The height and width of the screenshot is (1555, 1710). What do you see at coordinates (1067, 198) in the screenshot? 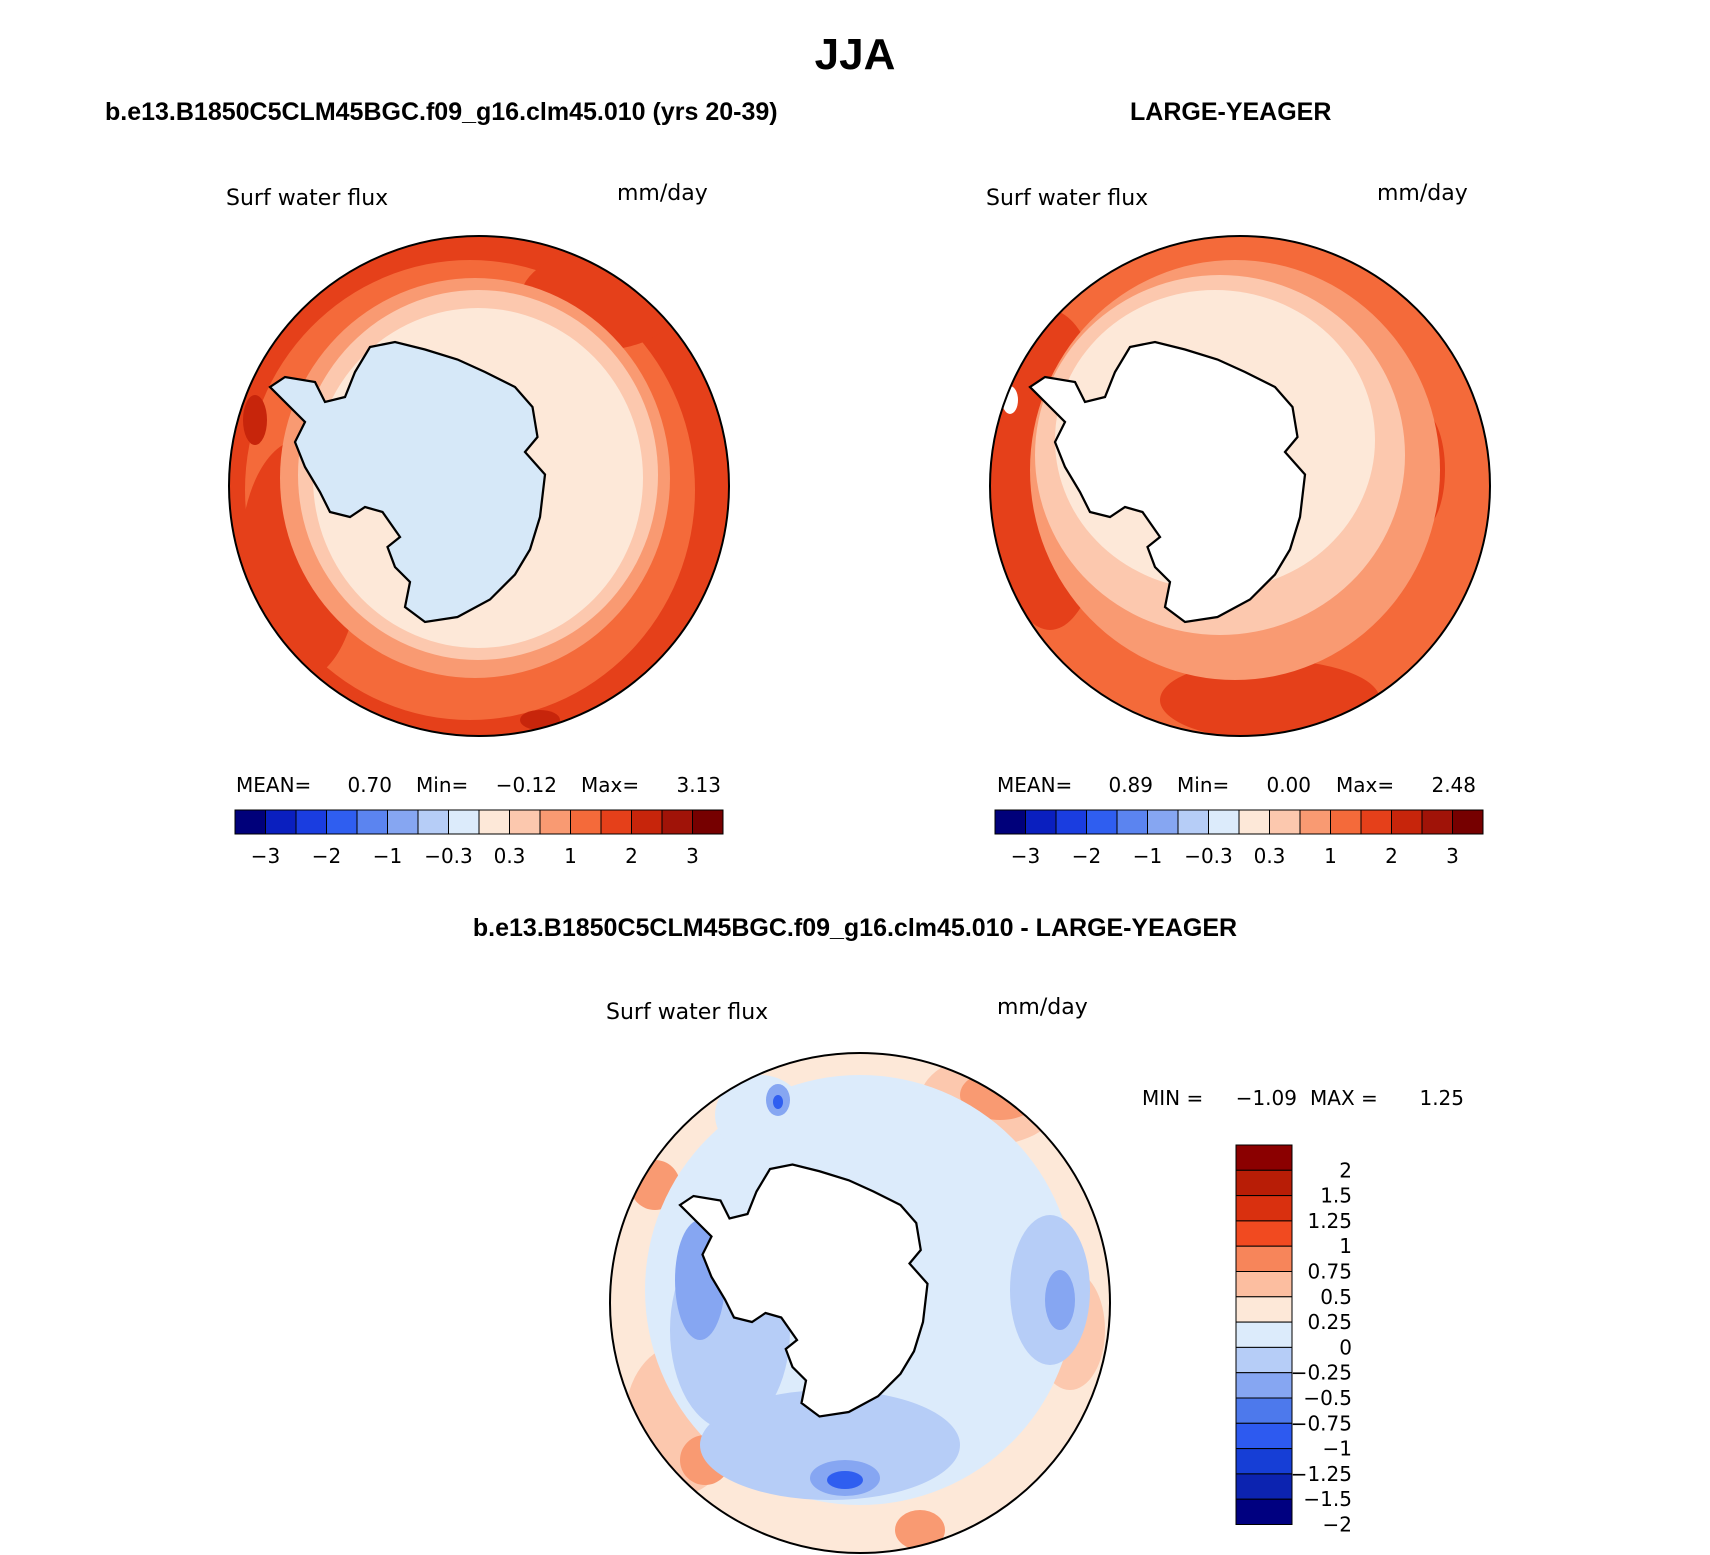
I see `obs-variable-label: Surf water flux` at bounding box center [1067, 198].